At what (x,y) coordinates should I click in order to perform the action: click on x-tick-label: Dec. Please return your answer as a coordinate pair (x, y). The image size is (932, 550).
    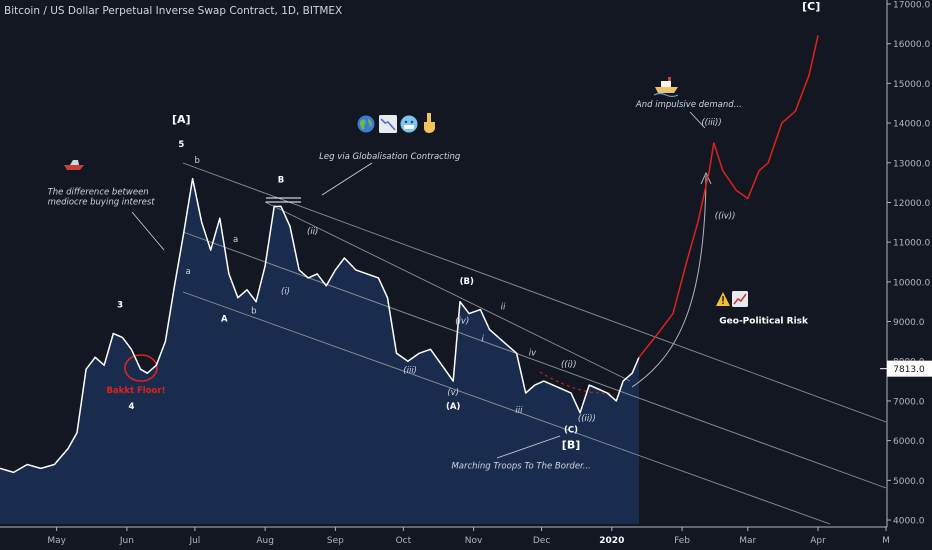
    Looking at the image, I should click on (541, 541).